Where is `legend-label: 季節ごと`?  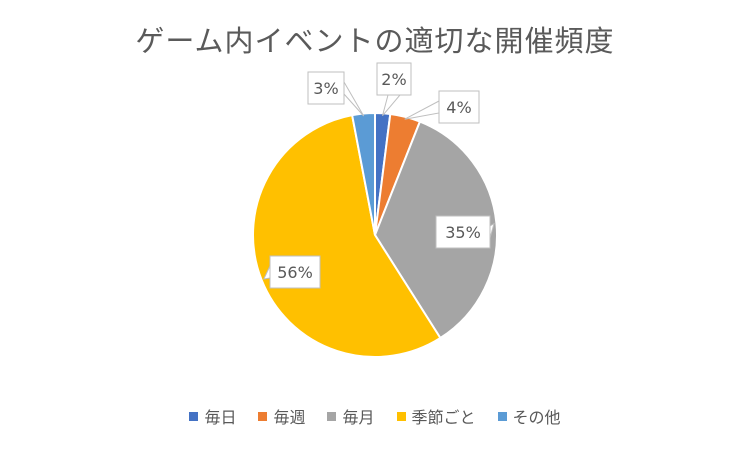
legend-label: 季節ごと is located at coordinates (443, 417).